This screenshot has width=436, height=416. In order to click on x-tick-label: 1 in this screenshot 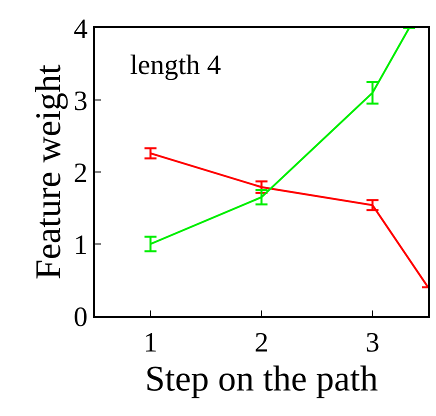, I will do `click(151, 342)`.